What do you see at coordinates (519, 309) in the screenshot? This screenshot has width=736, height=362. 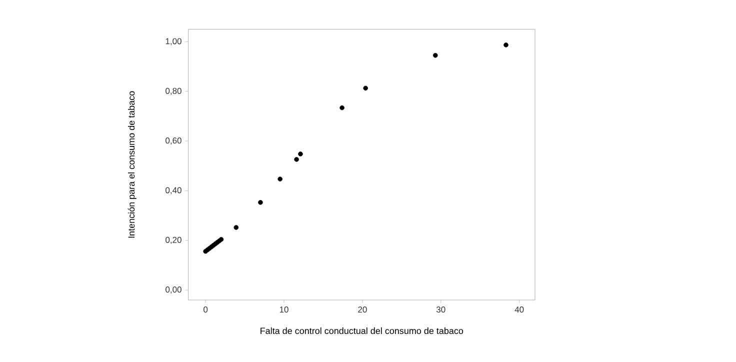 I see `x-tick-label: 40` at bounding box center [519, 309].